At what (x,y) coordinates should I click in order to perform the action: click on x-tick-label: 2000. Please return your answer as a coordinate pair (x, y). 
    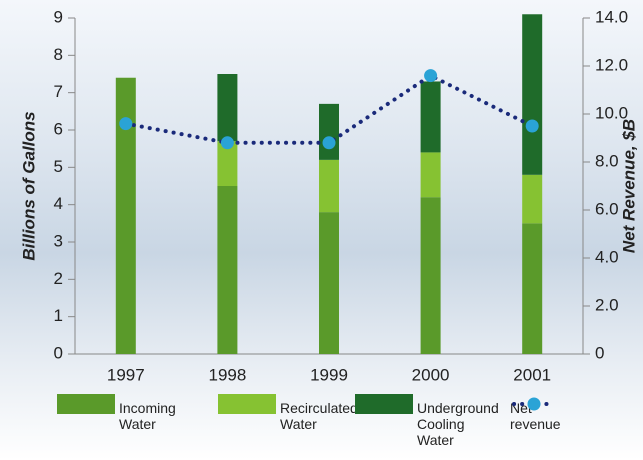
    Looking at the image, I should click on (431, 374).